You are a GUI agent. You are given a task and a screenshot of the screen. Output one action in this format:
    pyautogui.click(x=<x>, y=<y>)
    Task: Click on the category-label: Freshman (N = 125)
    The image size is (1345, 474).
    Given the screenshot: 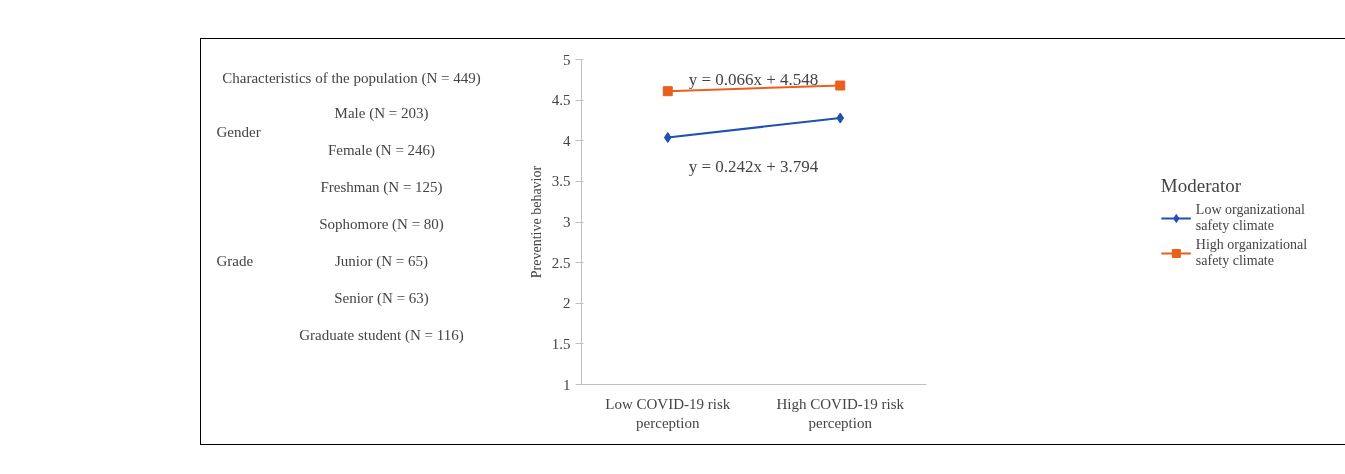 What is the action you would take?
    pyautogui.click(x=381, y=187)
    